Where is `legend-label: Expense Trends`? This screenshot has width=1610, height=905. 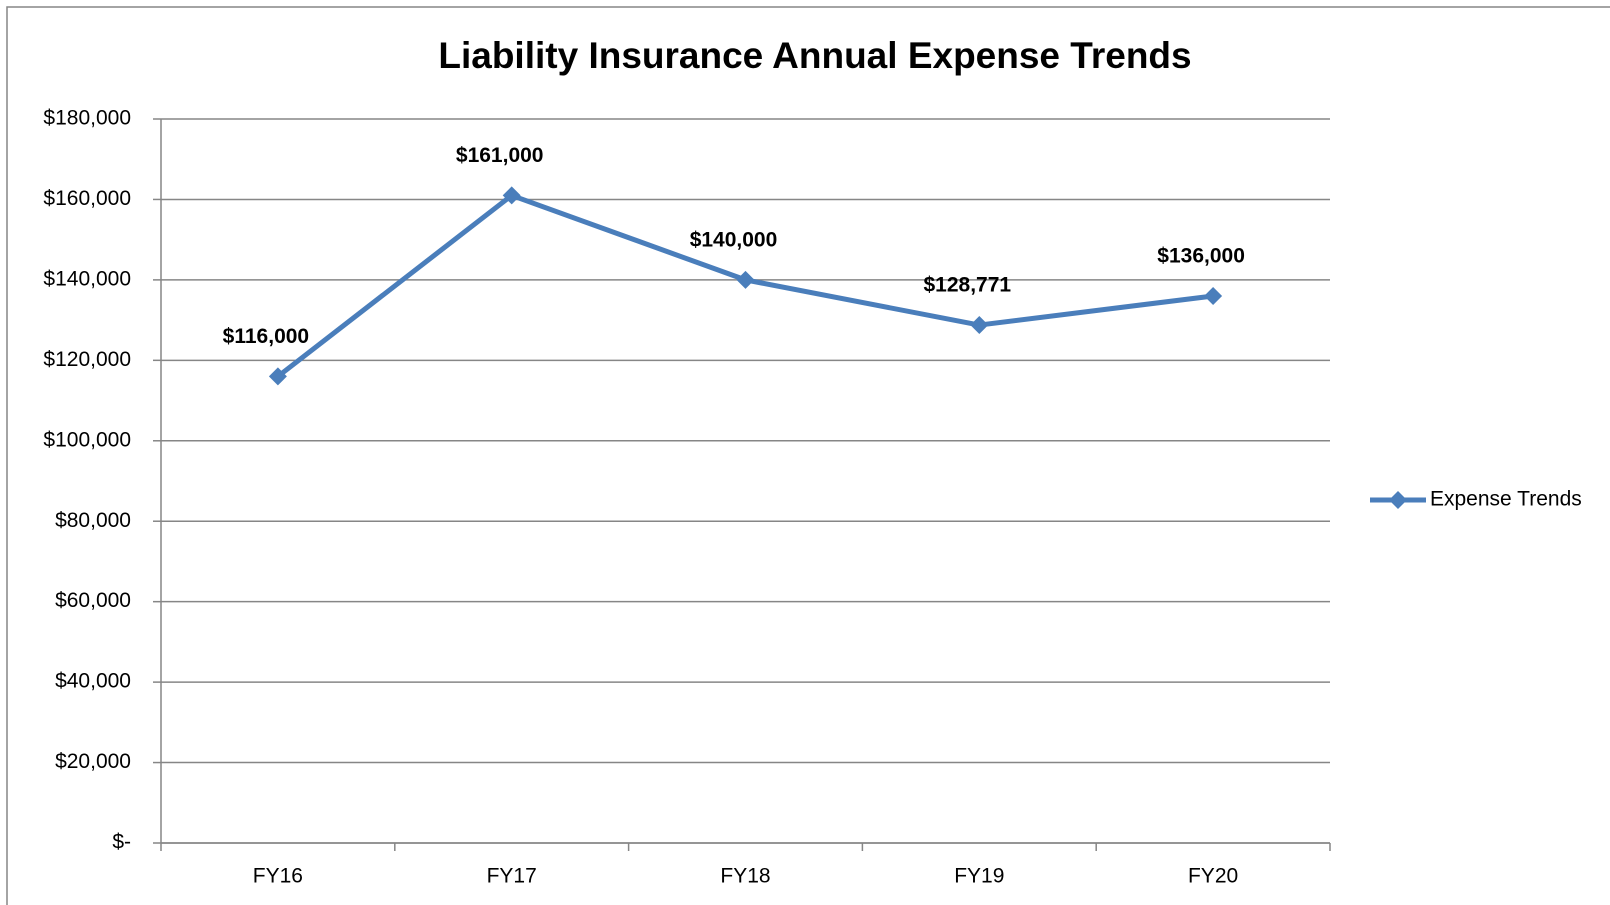
legend-label: Expense Trends is located at coordinates (1506, 499).